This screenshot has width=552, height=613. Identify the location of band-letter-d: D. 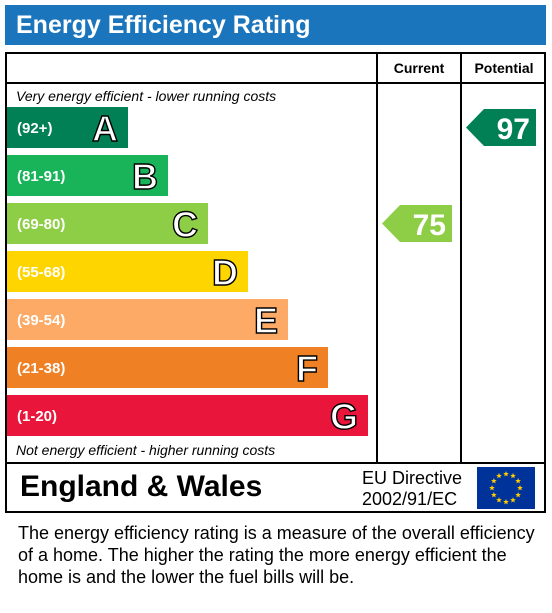
(225, 272).